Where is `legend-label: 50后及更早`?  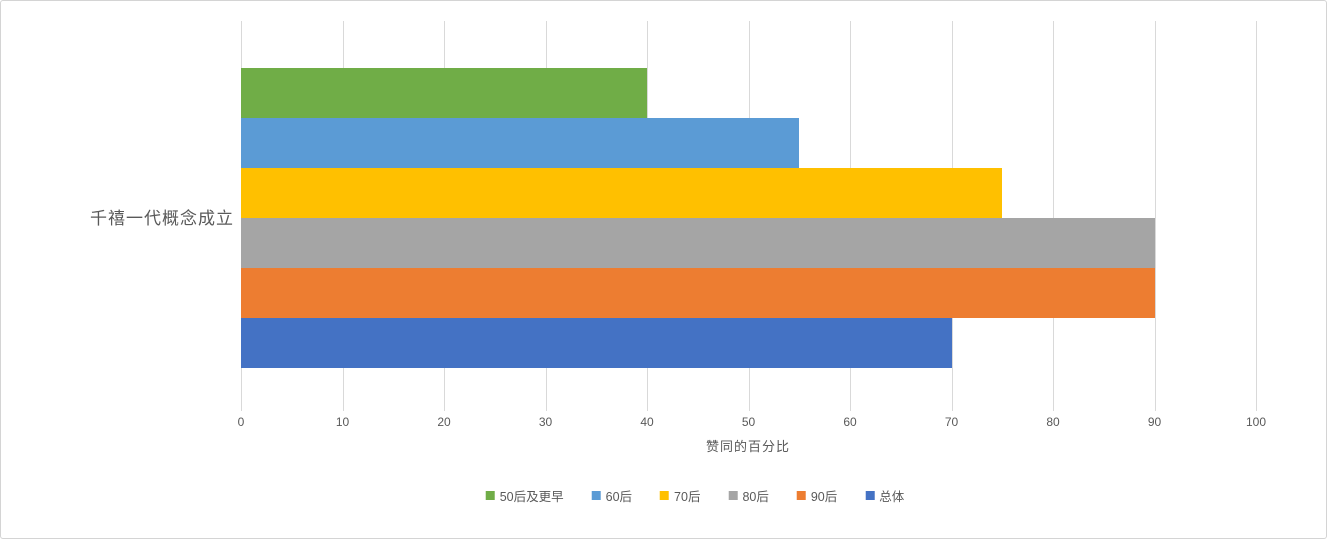 legend-label: 50后及更早 is located at coordinates (531, 497).